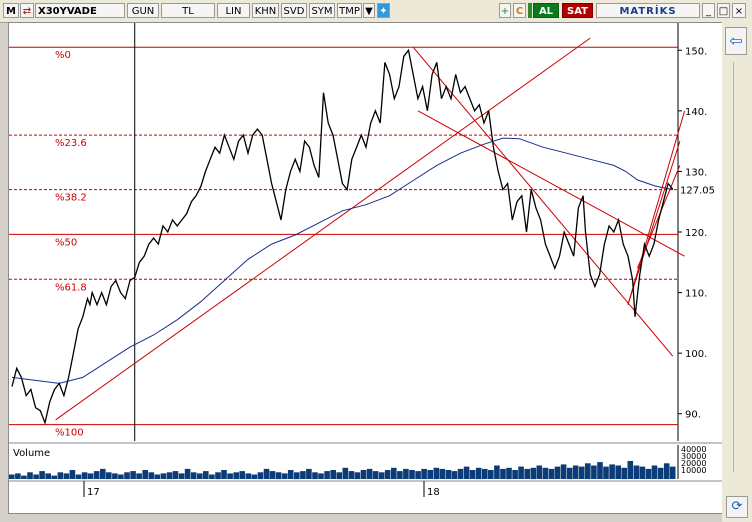  What do you see at coordinates (188, 10) in the screenshot?
I see `currency-button: TL` at bounding box center [188, 10].